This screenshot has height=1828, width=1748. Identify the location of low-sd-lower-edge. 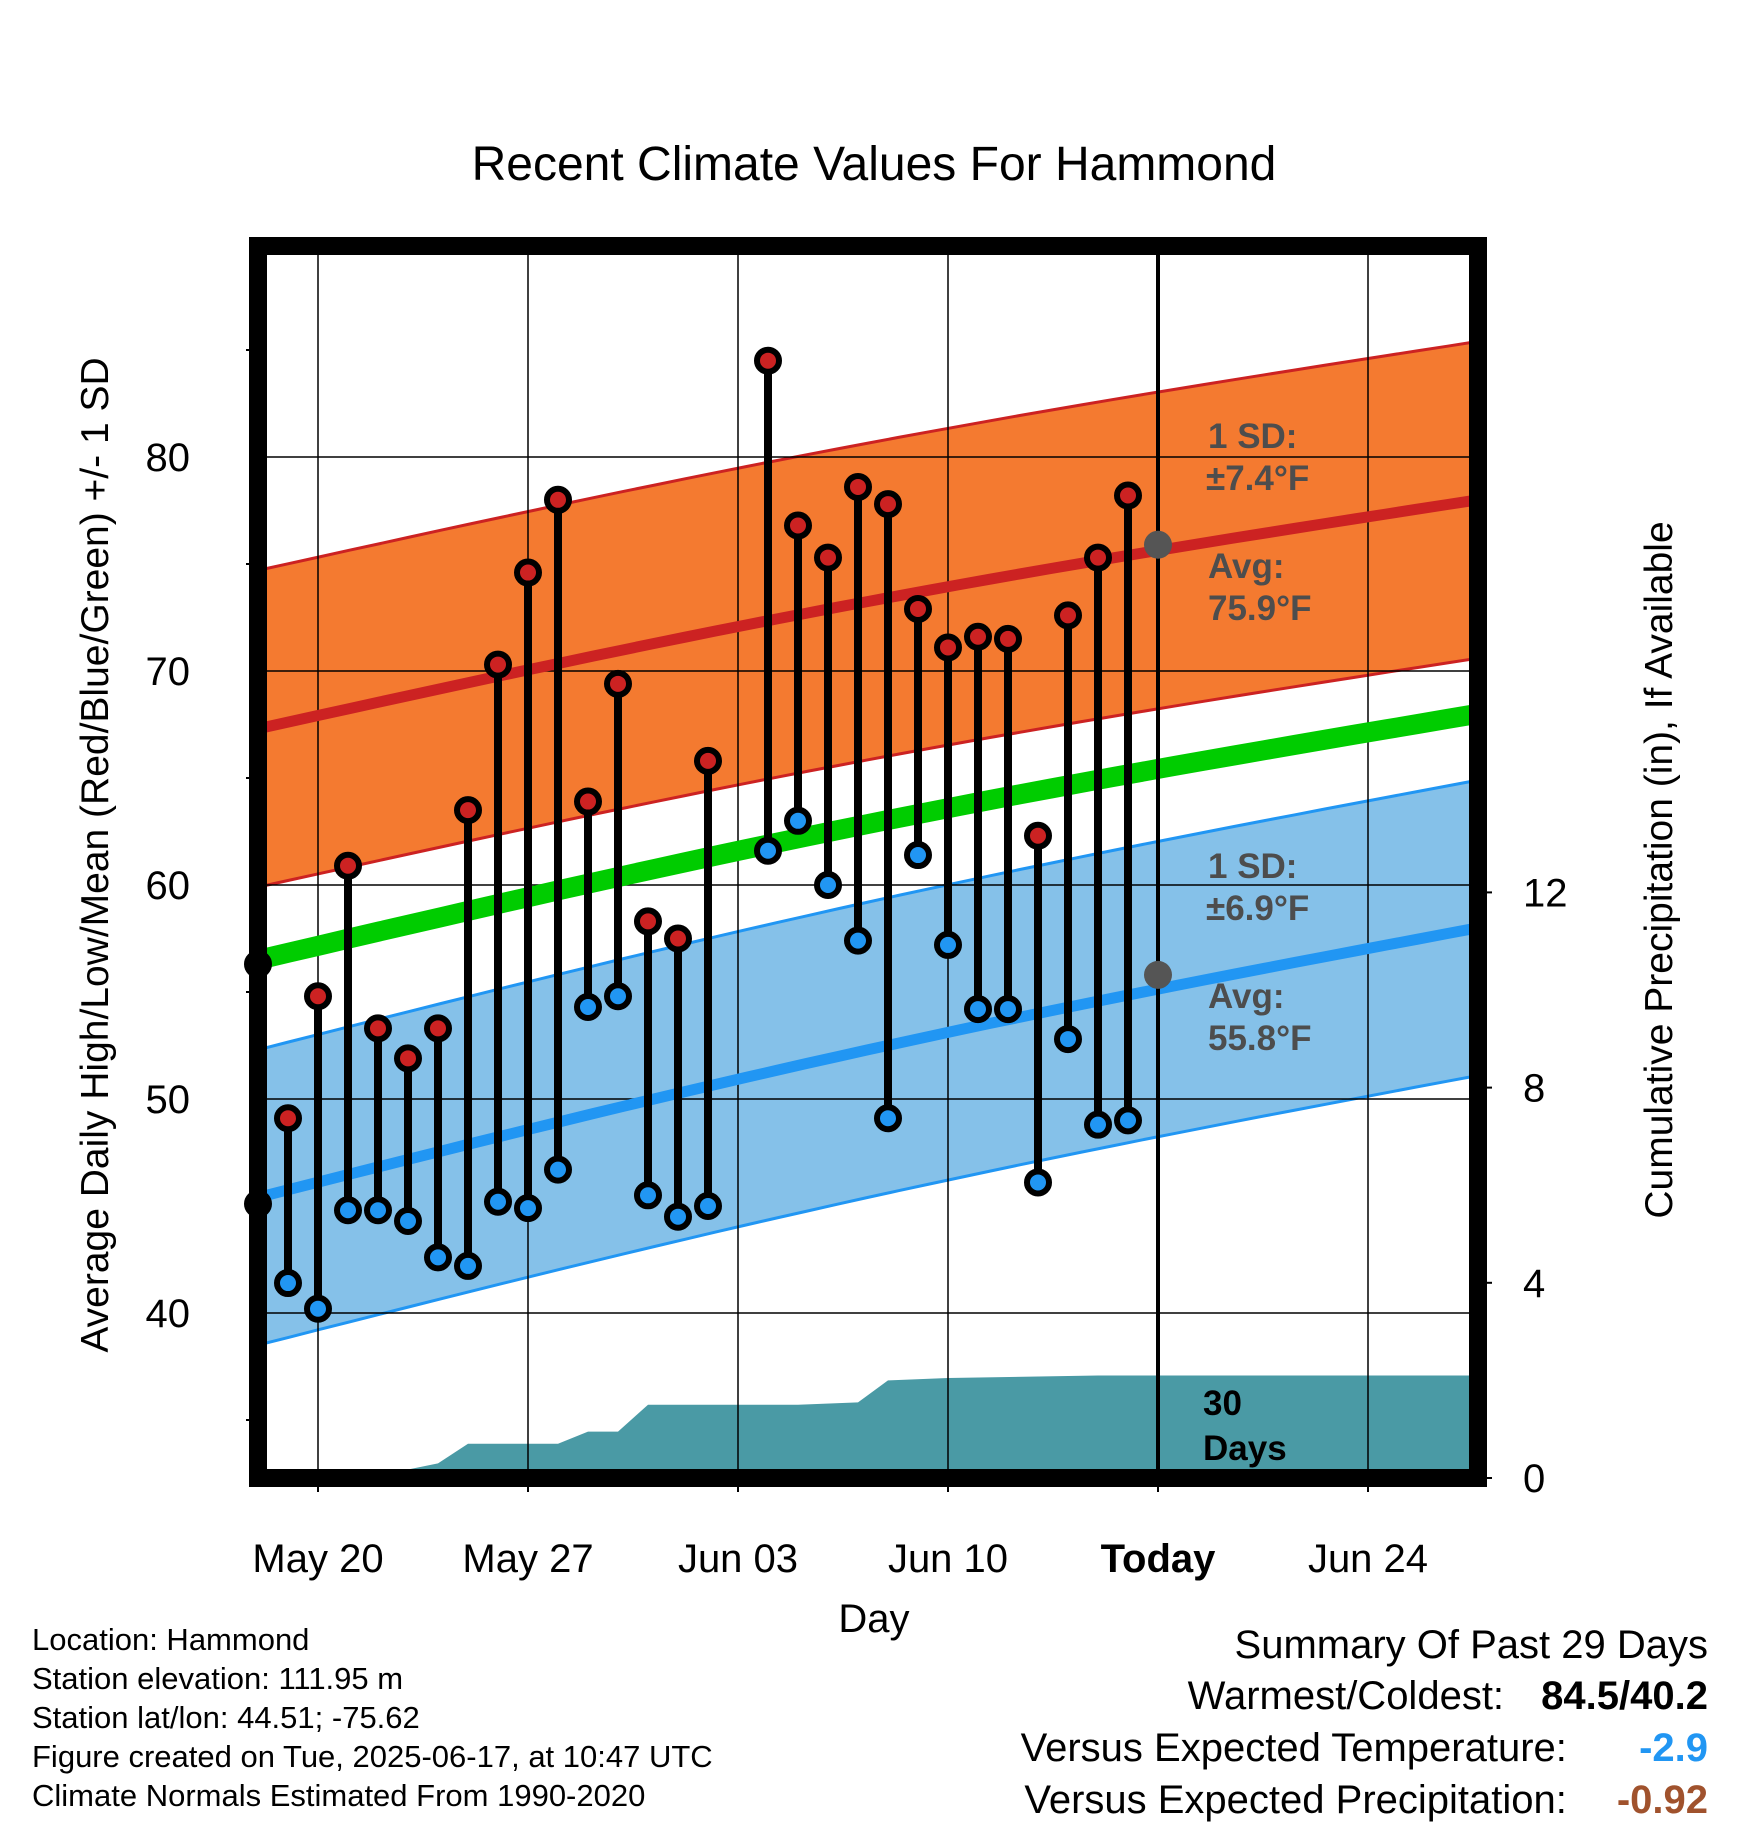
(868, 1210).